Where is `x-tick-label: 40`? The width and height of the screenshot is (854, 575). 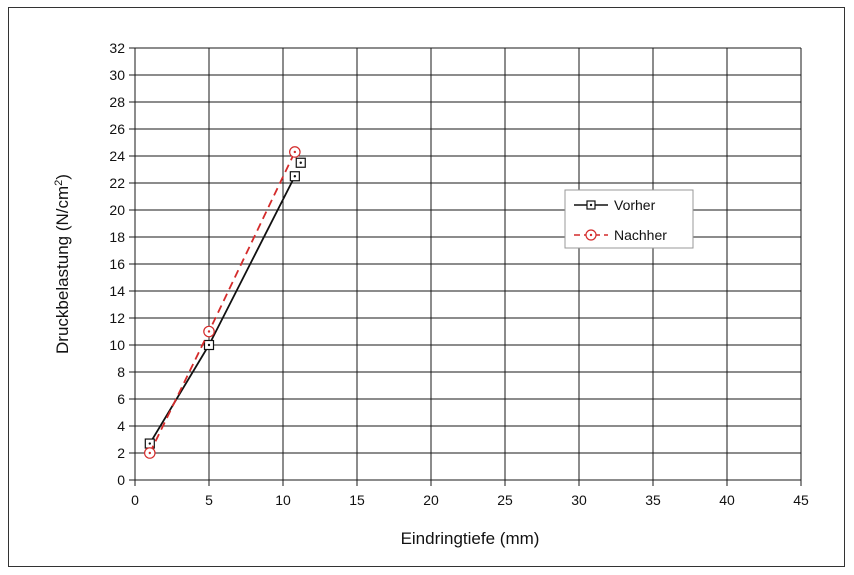
x-tick-label: 40 is located at coordinates (727, 500).